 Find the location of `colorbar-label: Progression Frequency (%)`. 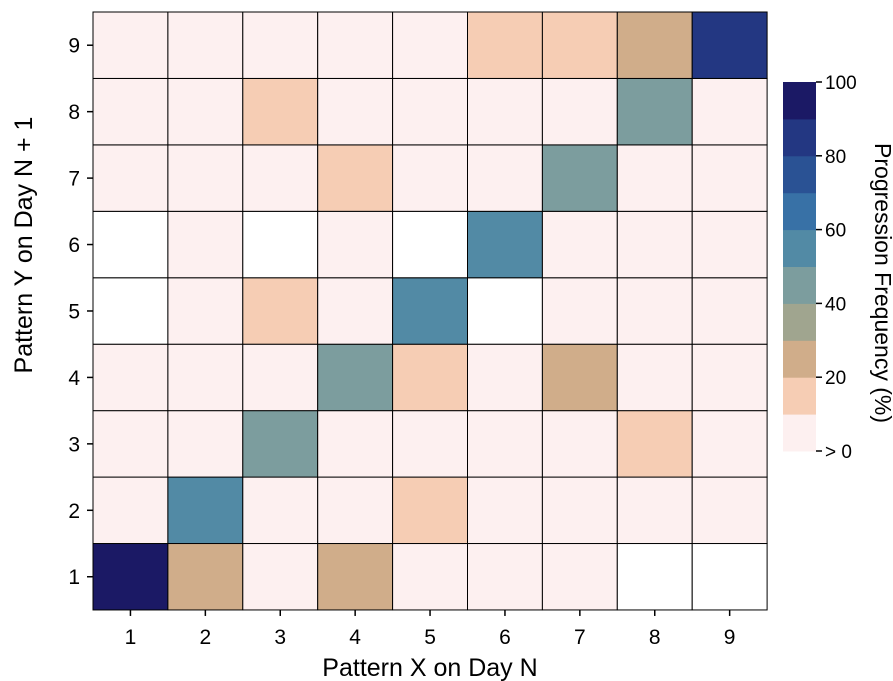

colorbar-label: Progression Frequency (%) is located at coordinates (881, 283).